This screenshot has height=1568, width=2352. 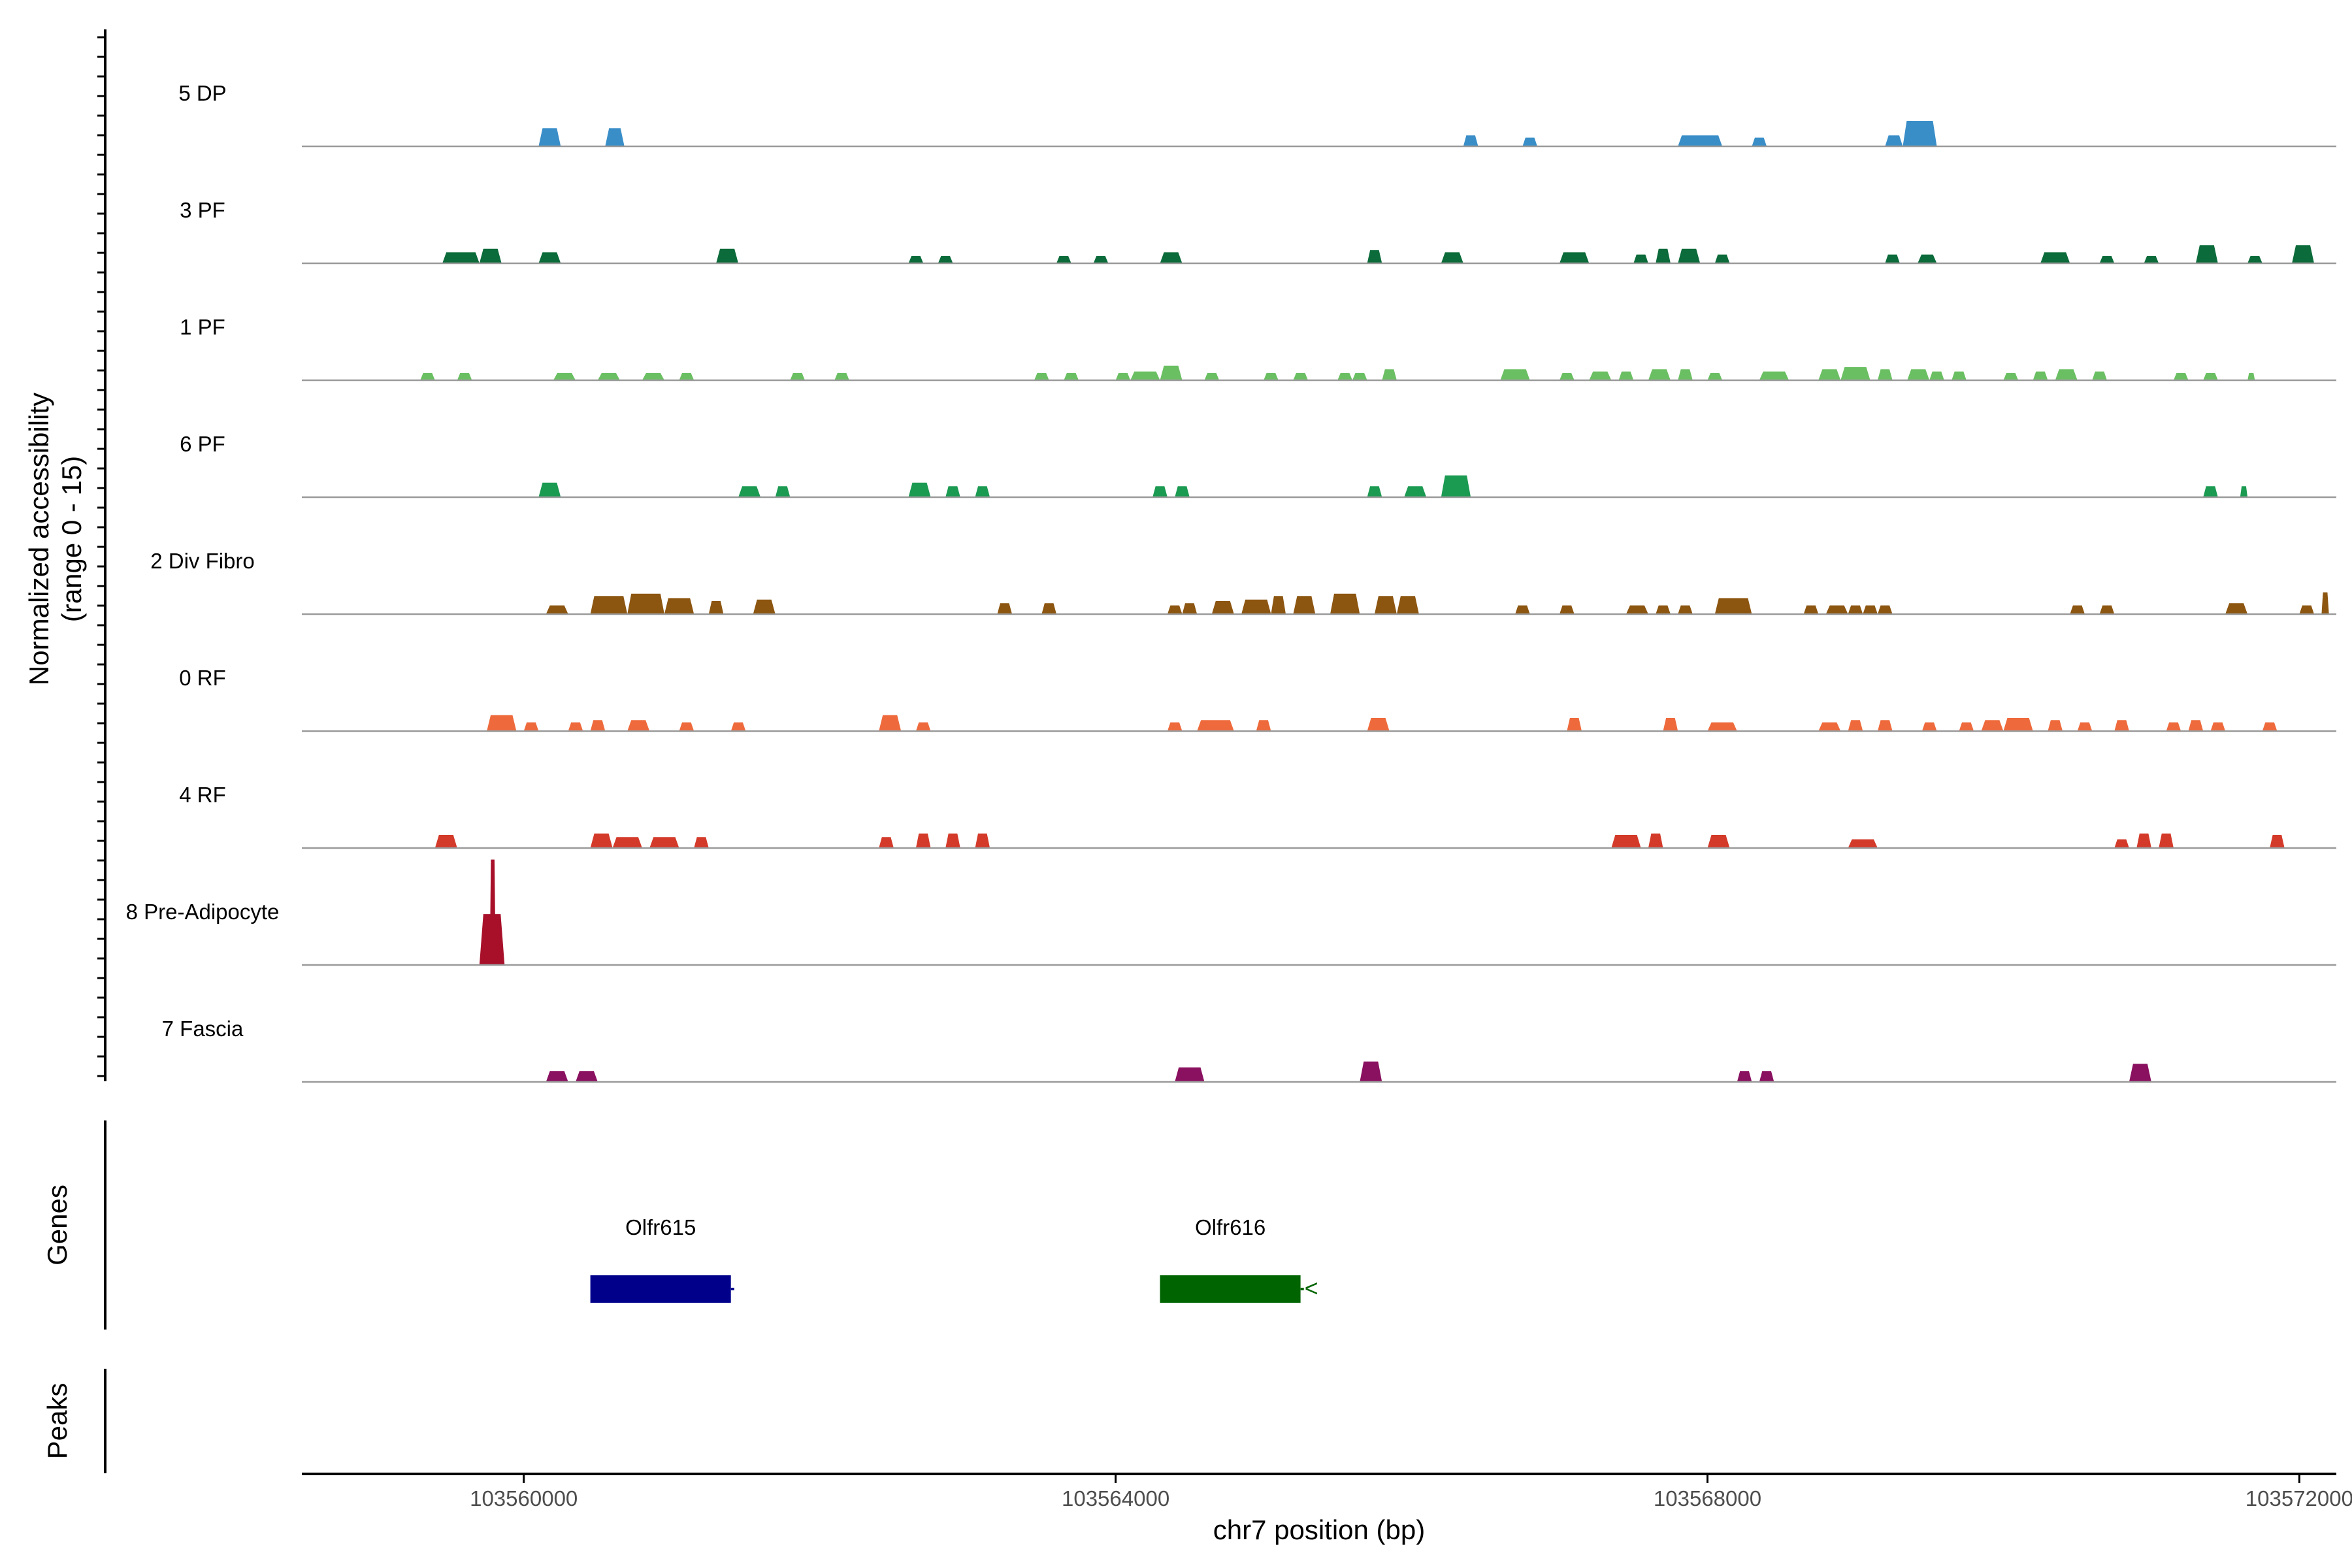 What do you see at coordinates (1257, 699) in the screenshot?
I see `track-0-rf: 0 RF` at bounding box center [1257, 699].